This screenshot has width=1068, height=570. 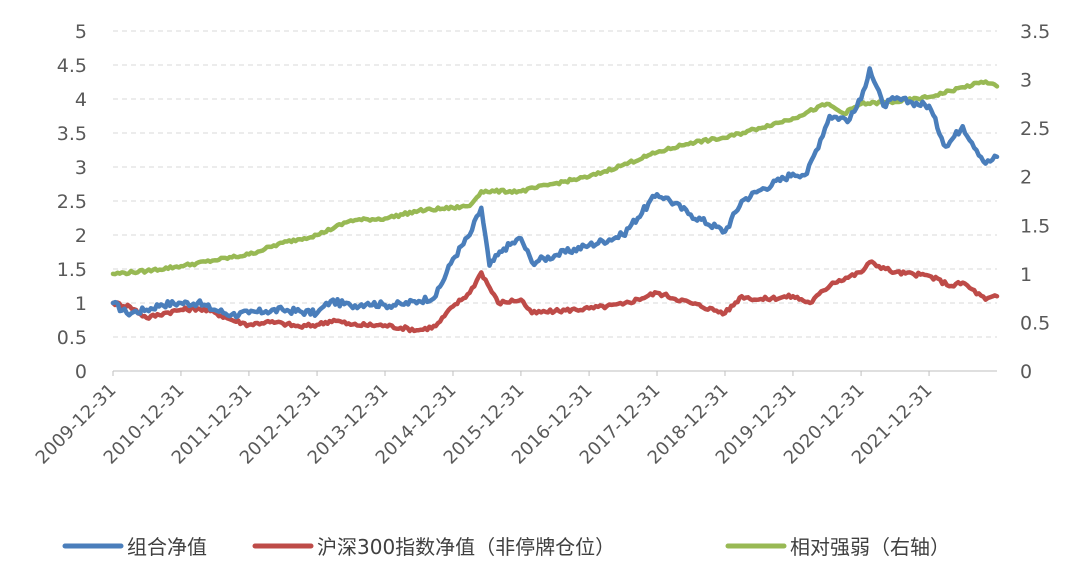 What do you see at coordinates (1035, 202) in the screenshot?
I see `right-y-axis-tick-labels: 0 0.5 1 1.5 2 2.5 3 3.5` at bounding box center [1035, 202].